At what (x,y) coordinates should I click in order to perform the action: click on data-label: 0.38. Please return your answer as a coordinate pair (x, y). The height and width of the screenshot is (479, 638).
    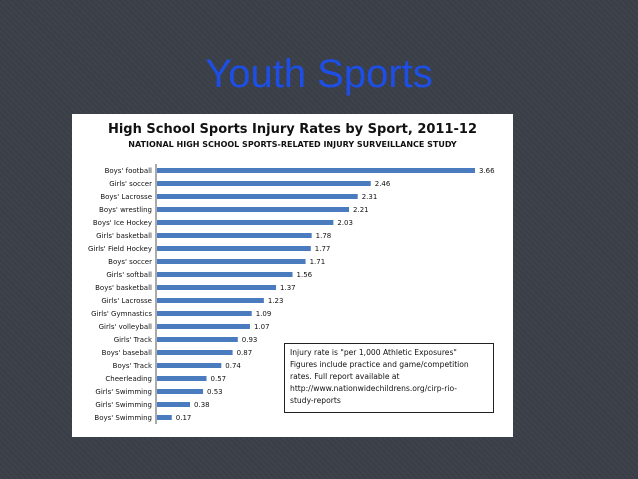
    Looking at the image, I should click on (202, 405).